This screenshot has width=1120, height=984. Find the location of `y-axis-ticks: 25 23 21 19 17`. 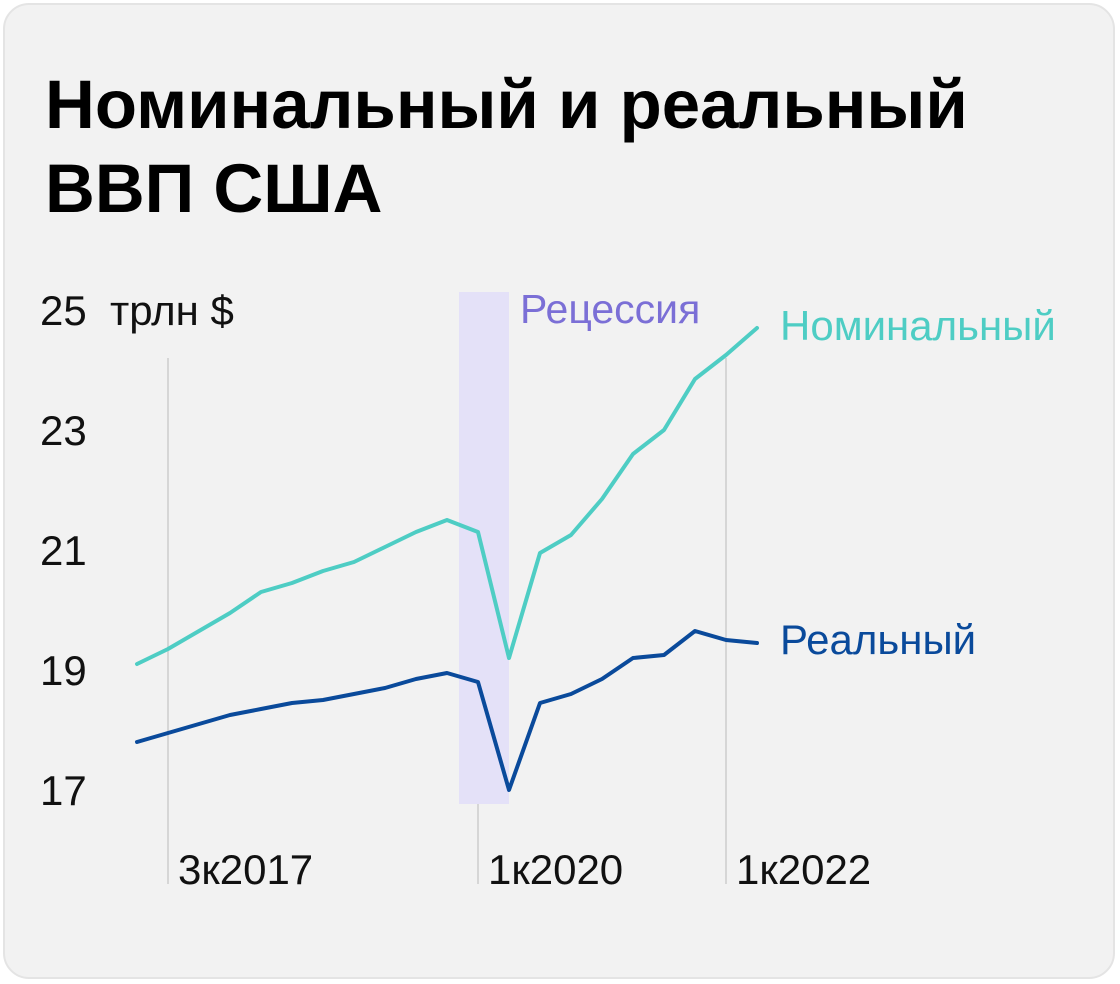

y-axis-ticks: 25 23 21 19 17 is located at coordinates (63, 550).